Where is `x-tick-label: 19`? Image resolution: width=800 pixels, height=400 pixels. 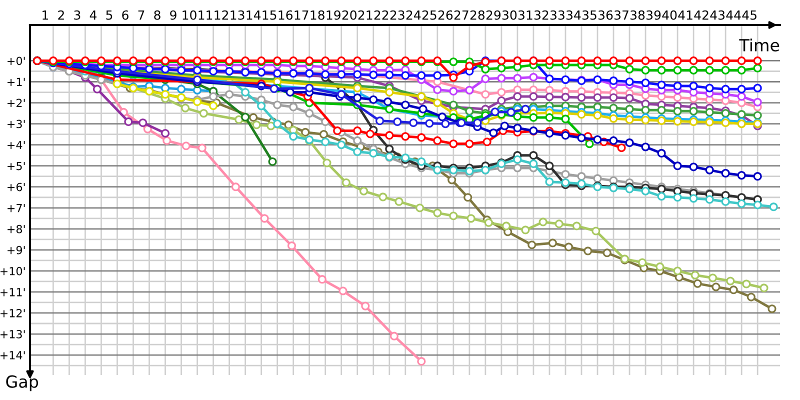
x-tick-label: 19 is located at coordinates (333, 15).